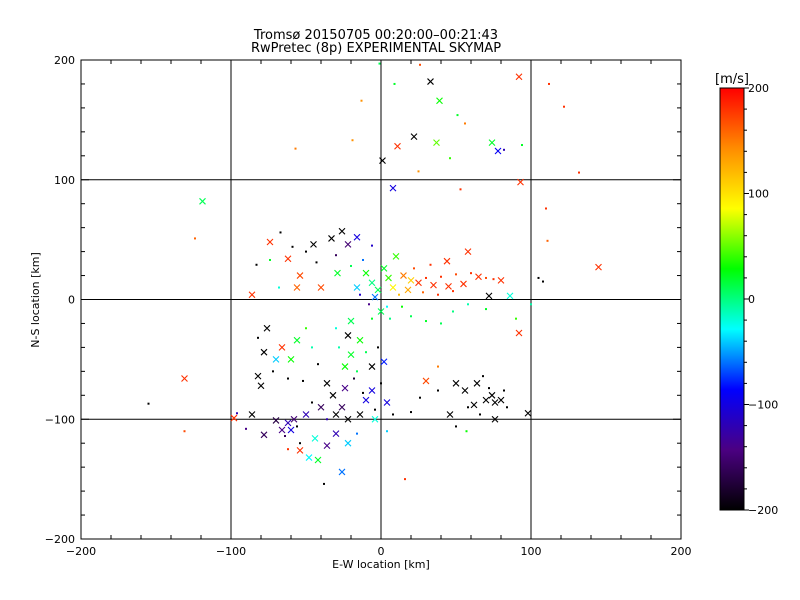 The image size is (800, 600). What do you see at coordinates (35, 300) in the screenshot?
I see `y-axis-label: N-S location [km]` at bounding box center [35, 300].